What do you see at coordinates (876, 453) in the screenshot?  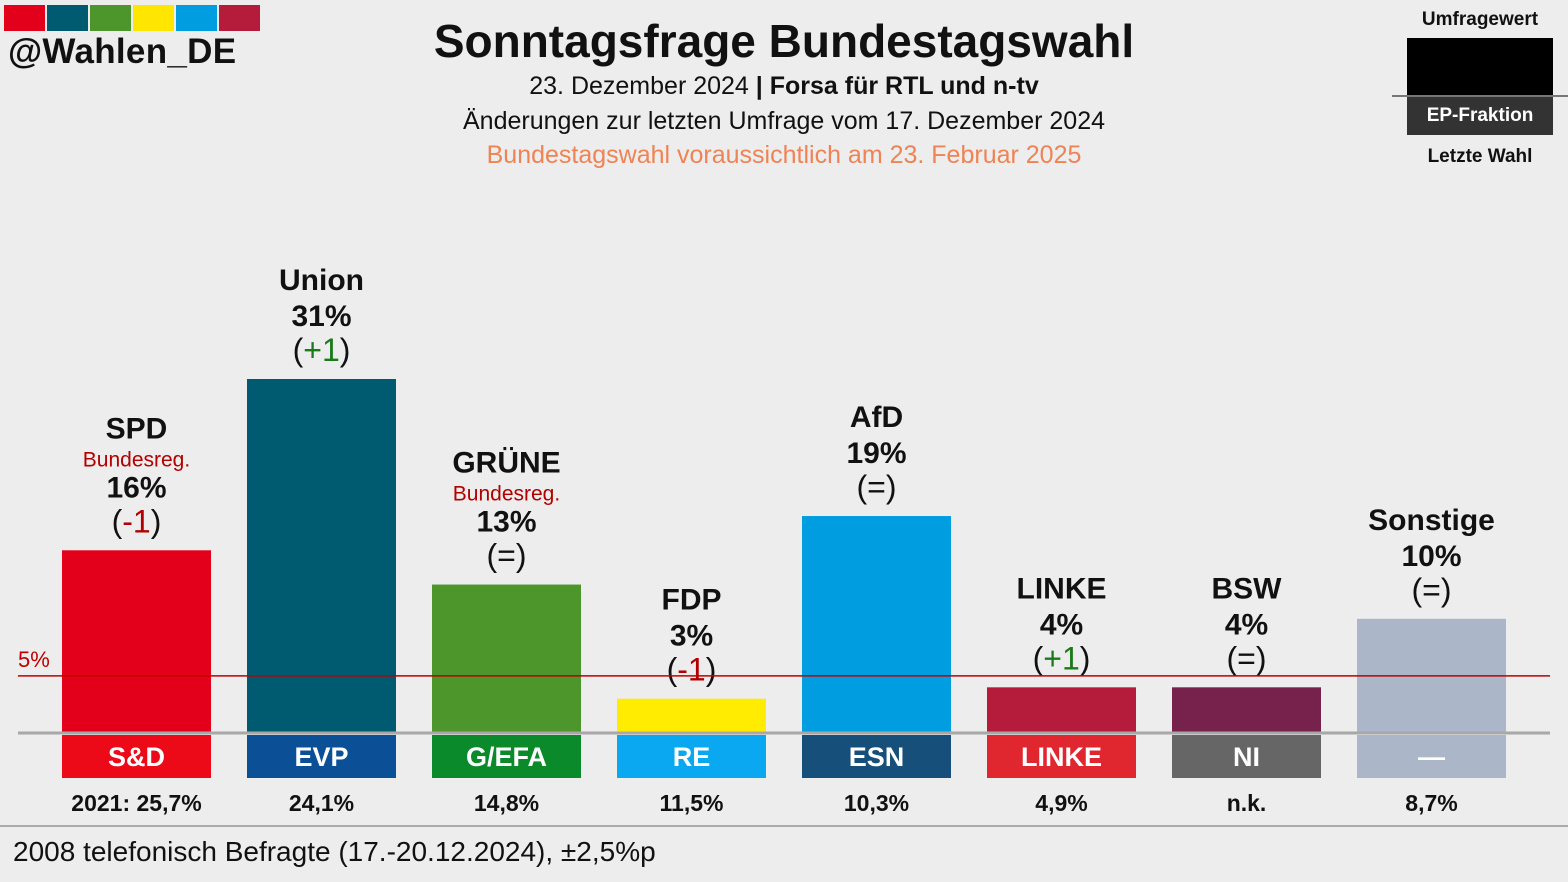 I see `value-label: 19%` at bounding box center [876, 453].